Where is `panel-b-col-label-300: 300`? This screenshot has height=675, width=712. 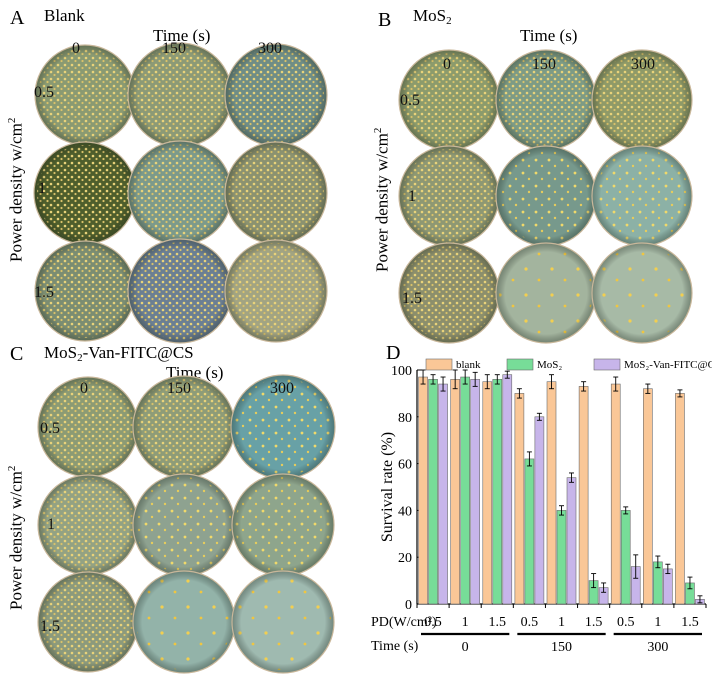
panel-b-col-label-300: 300 is located at coordinates (643, 64).